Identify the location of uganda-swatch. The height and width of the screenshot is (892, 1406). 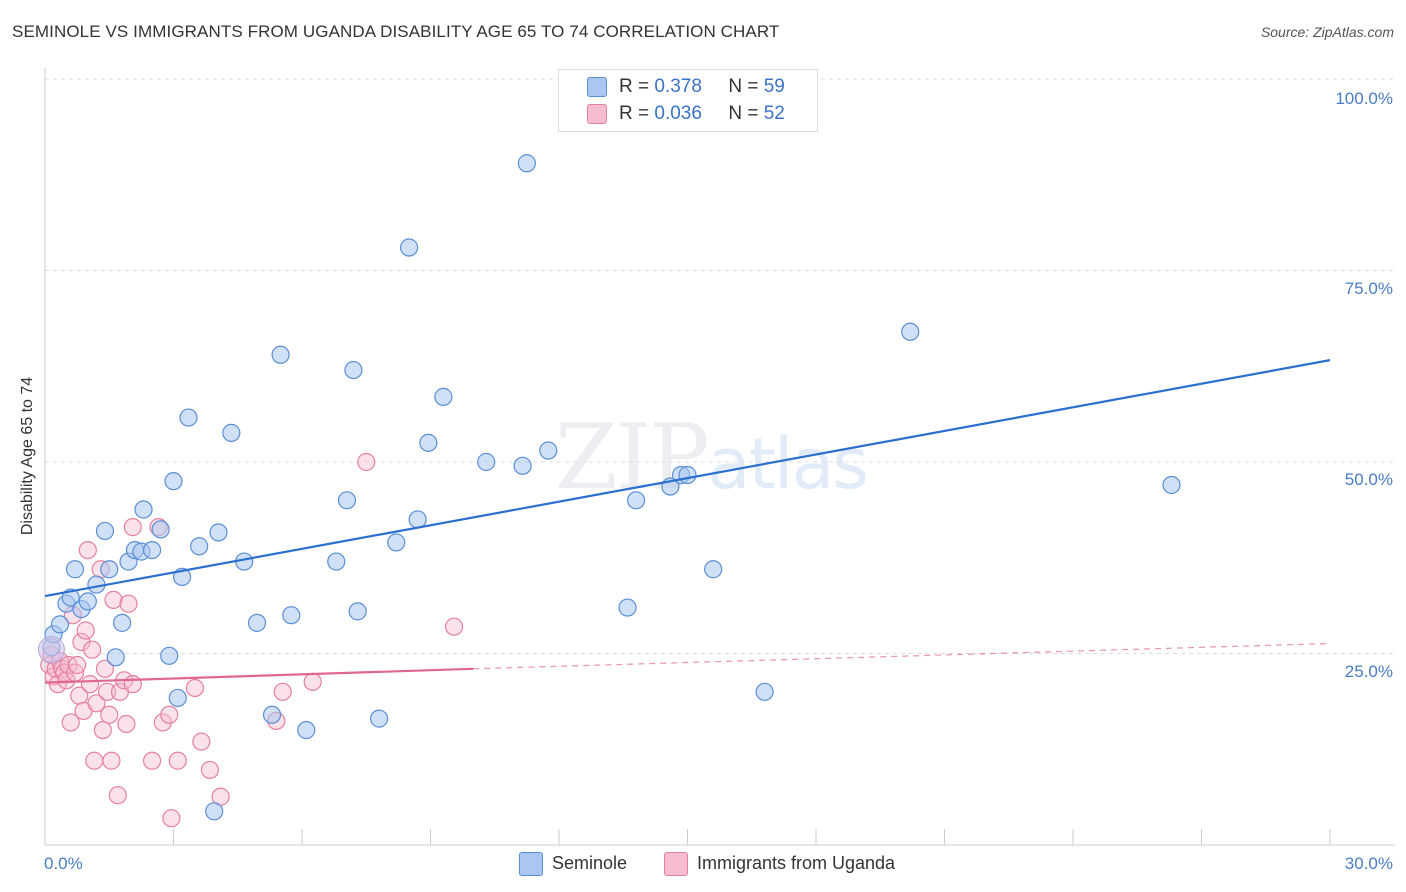
(597, 114).